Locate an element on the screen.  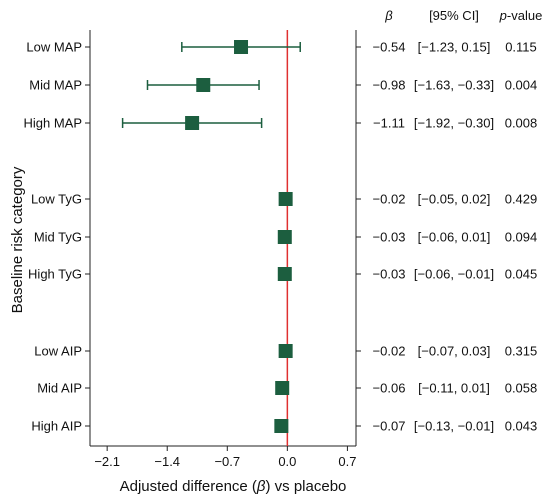
category-label: Low AIP is located at coordinates (58, 351).